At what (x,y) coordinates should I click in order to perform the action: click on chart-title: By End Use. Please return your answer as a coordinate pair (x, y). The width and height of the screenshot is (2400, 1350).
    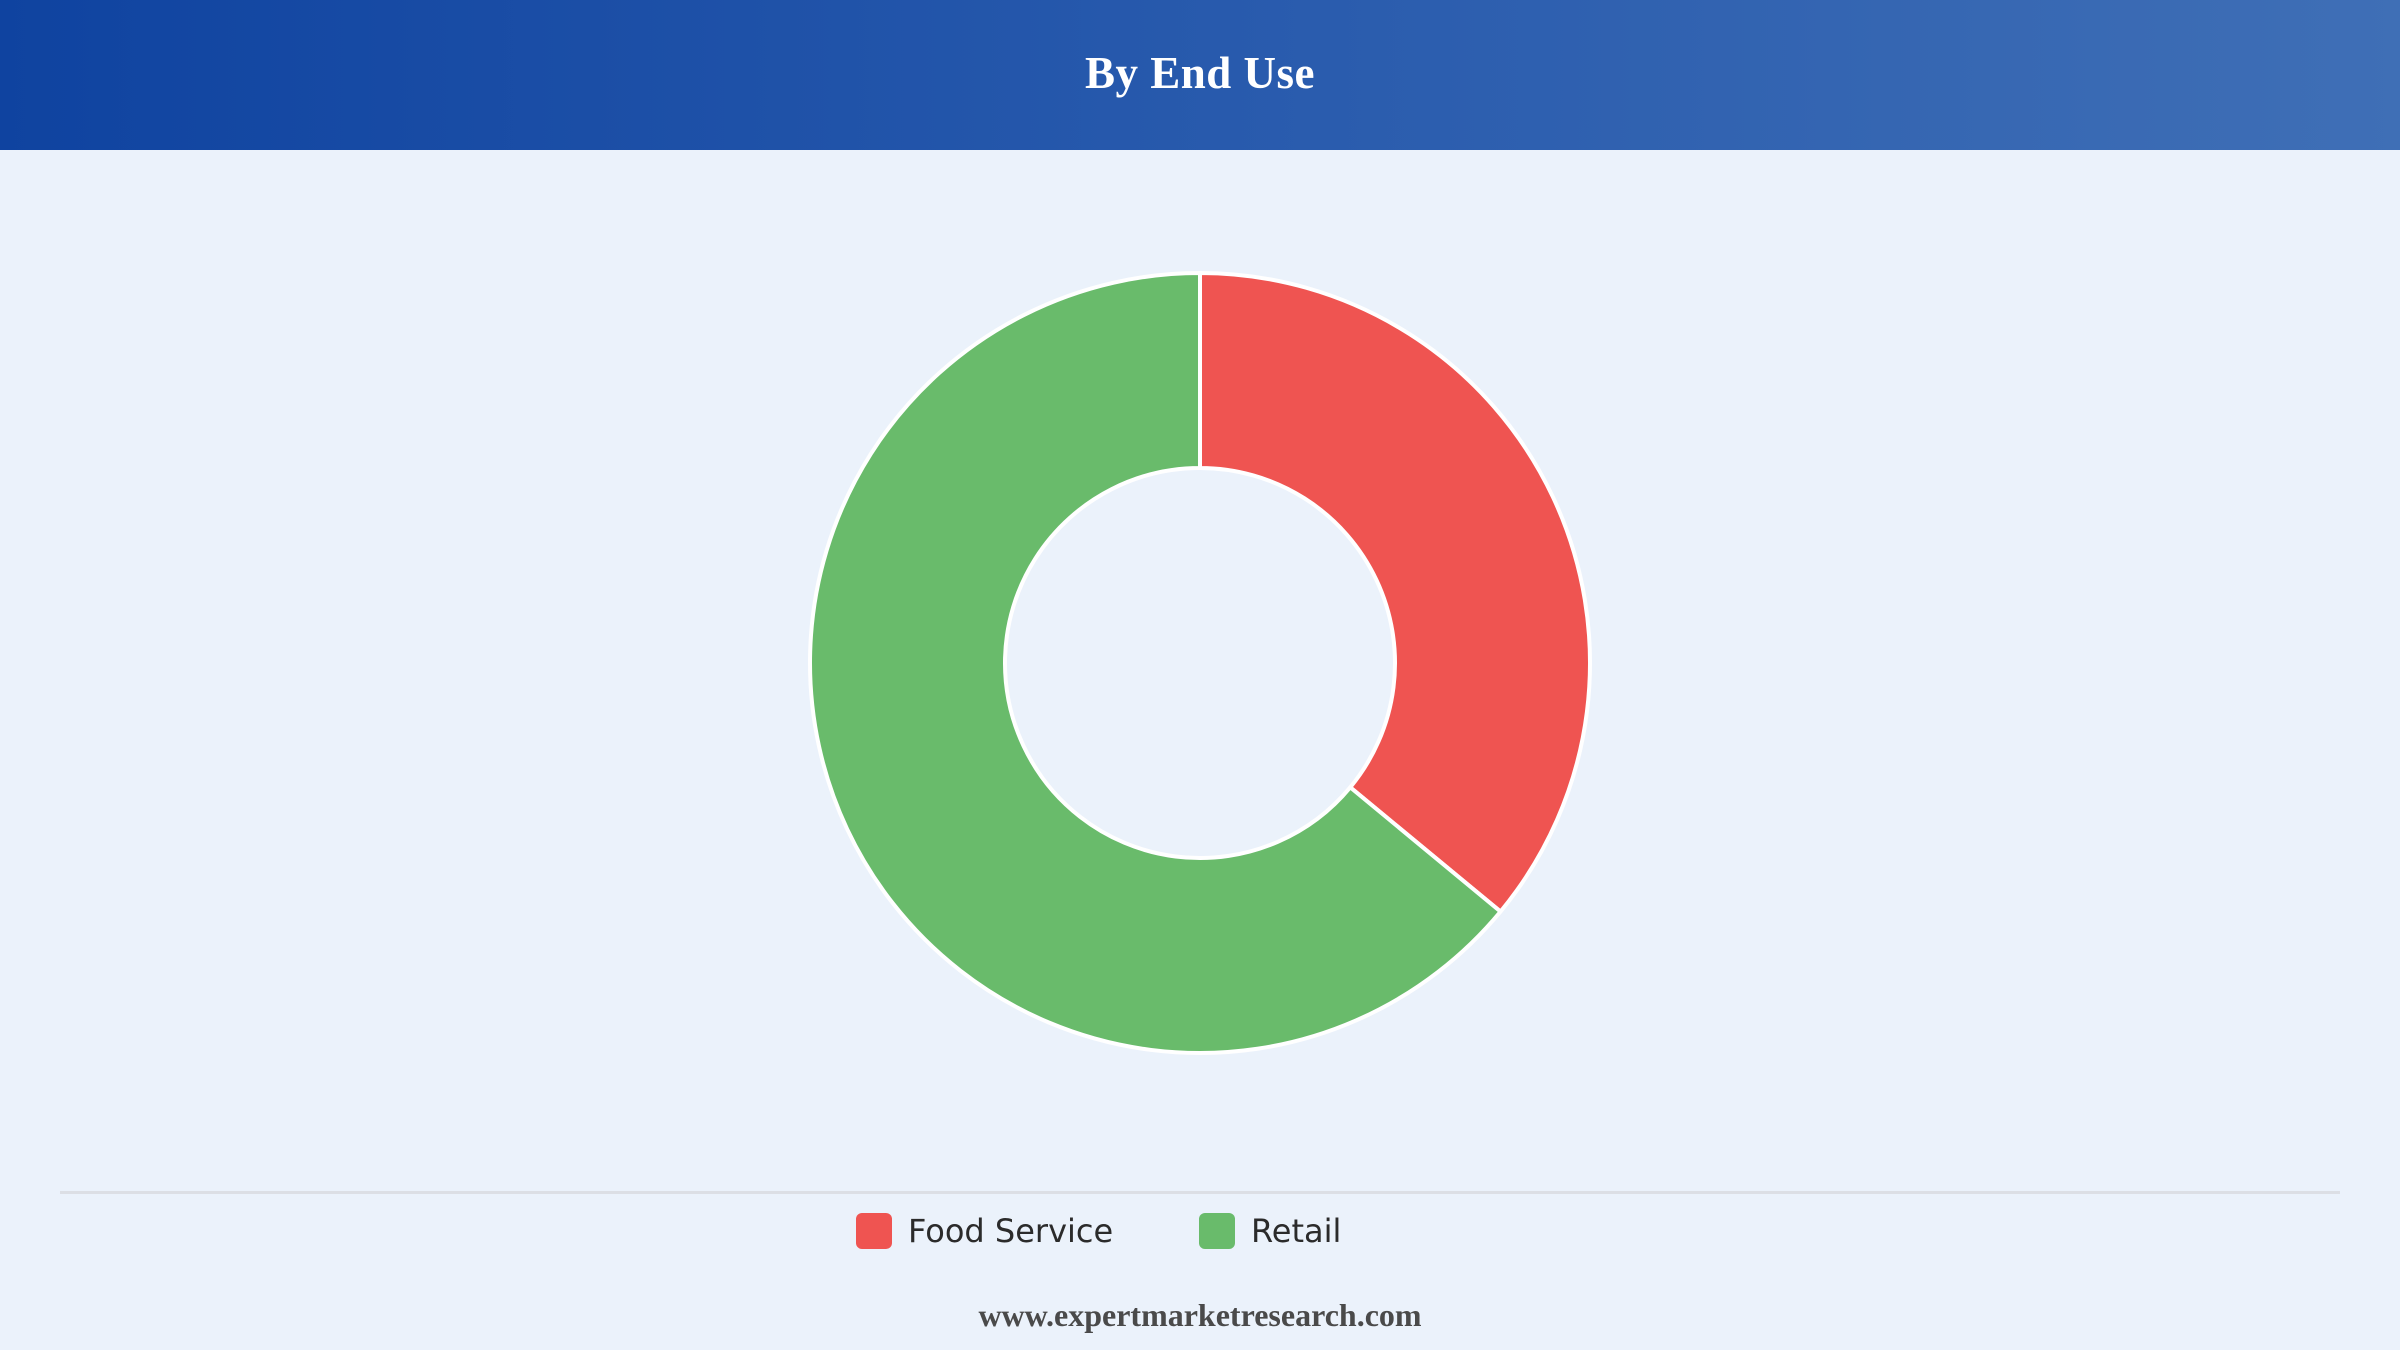
    Looking at the image, I should click on (1200, 73).